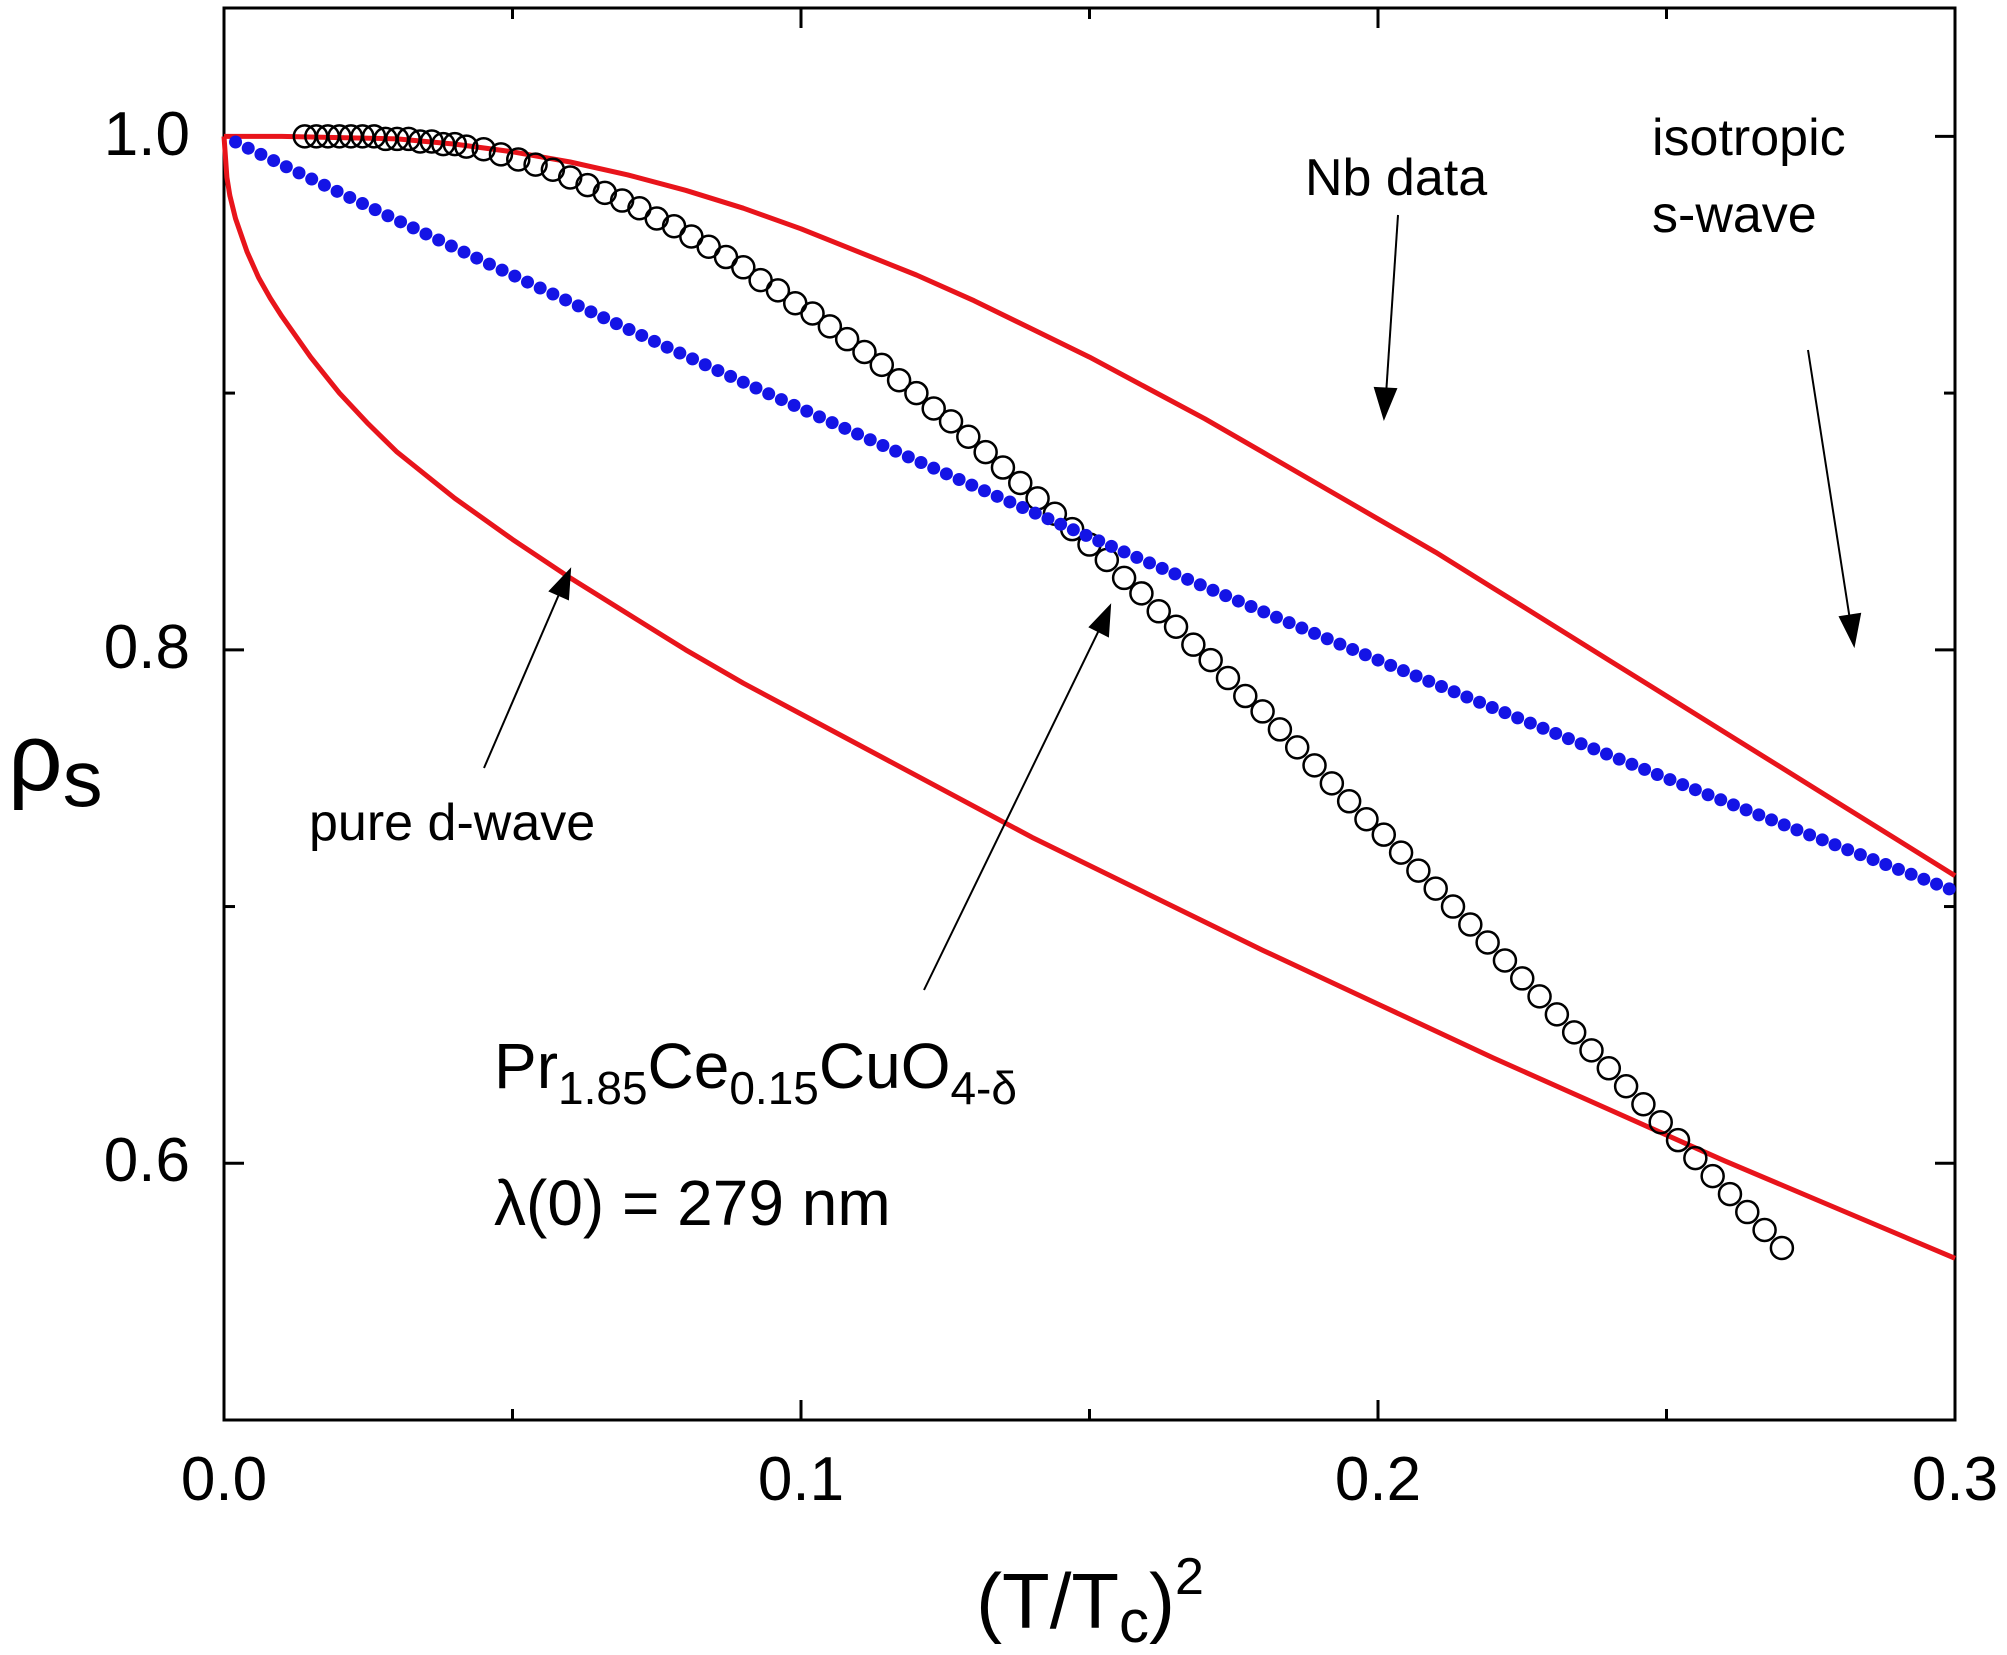 The width and height of the screenshot is (2007, 1655). I want to click on y-tick-label-0: 0.6, so click(147, 1160).